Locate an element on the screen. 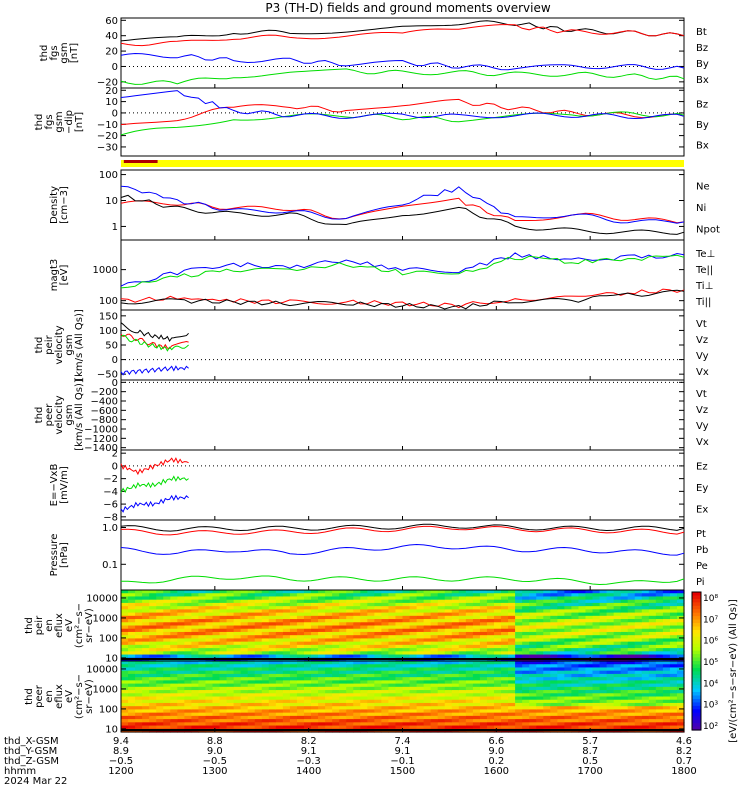 The height and width of the screenshot is (800, 750). colorbar-segment is located at coordinates (696, 611).